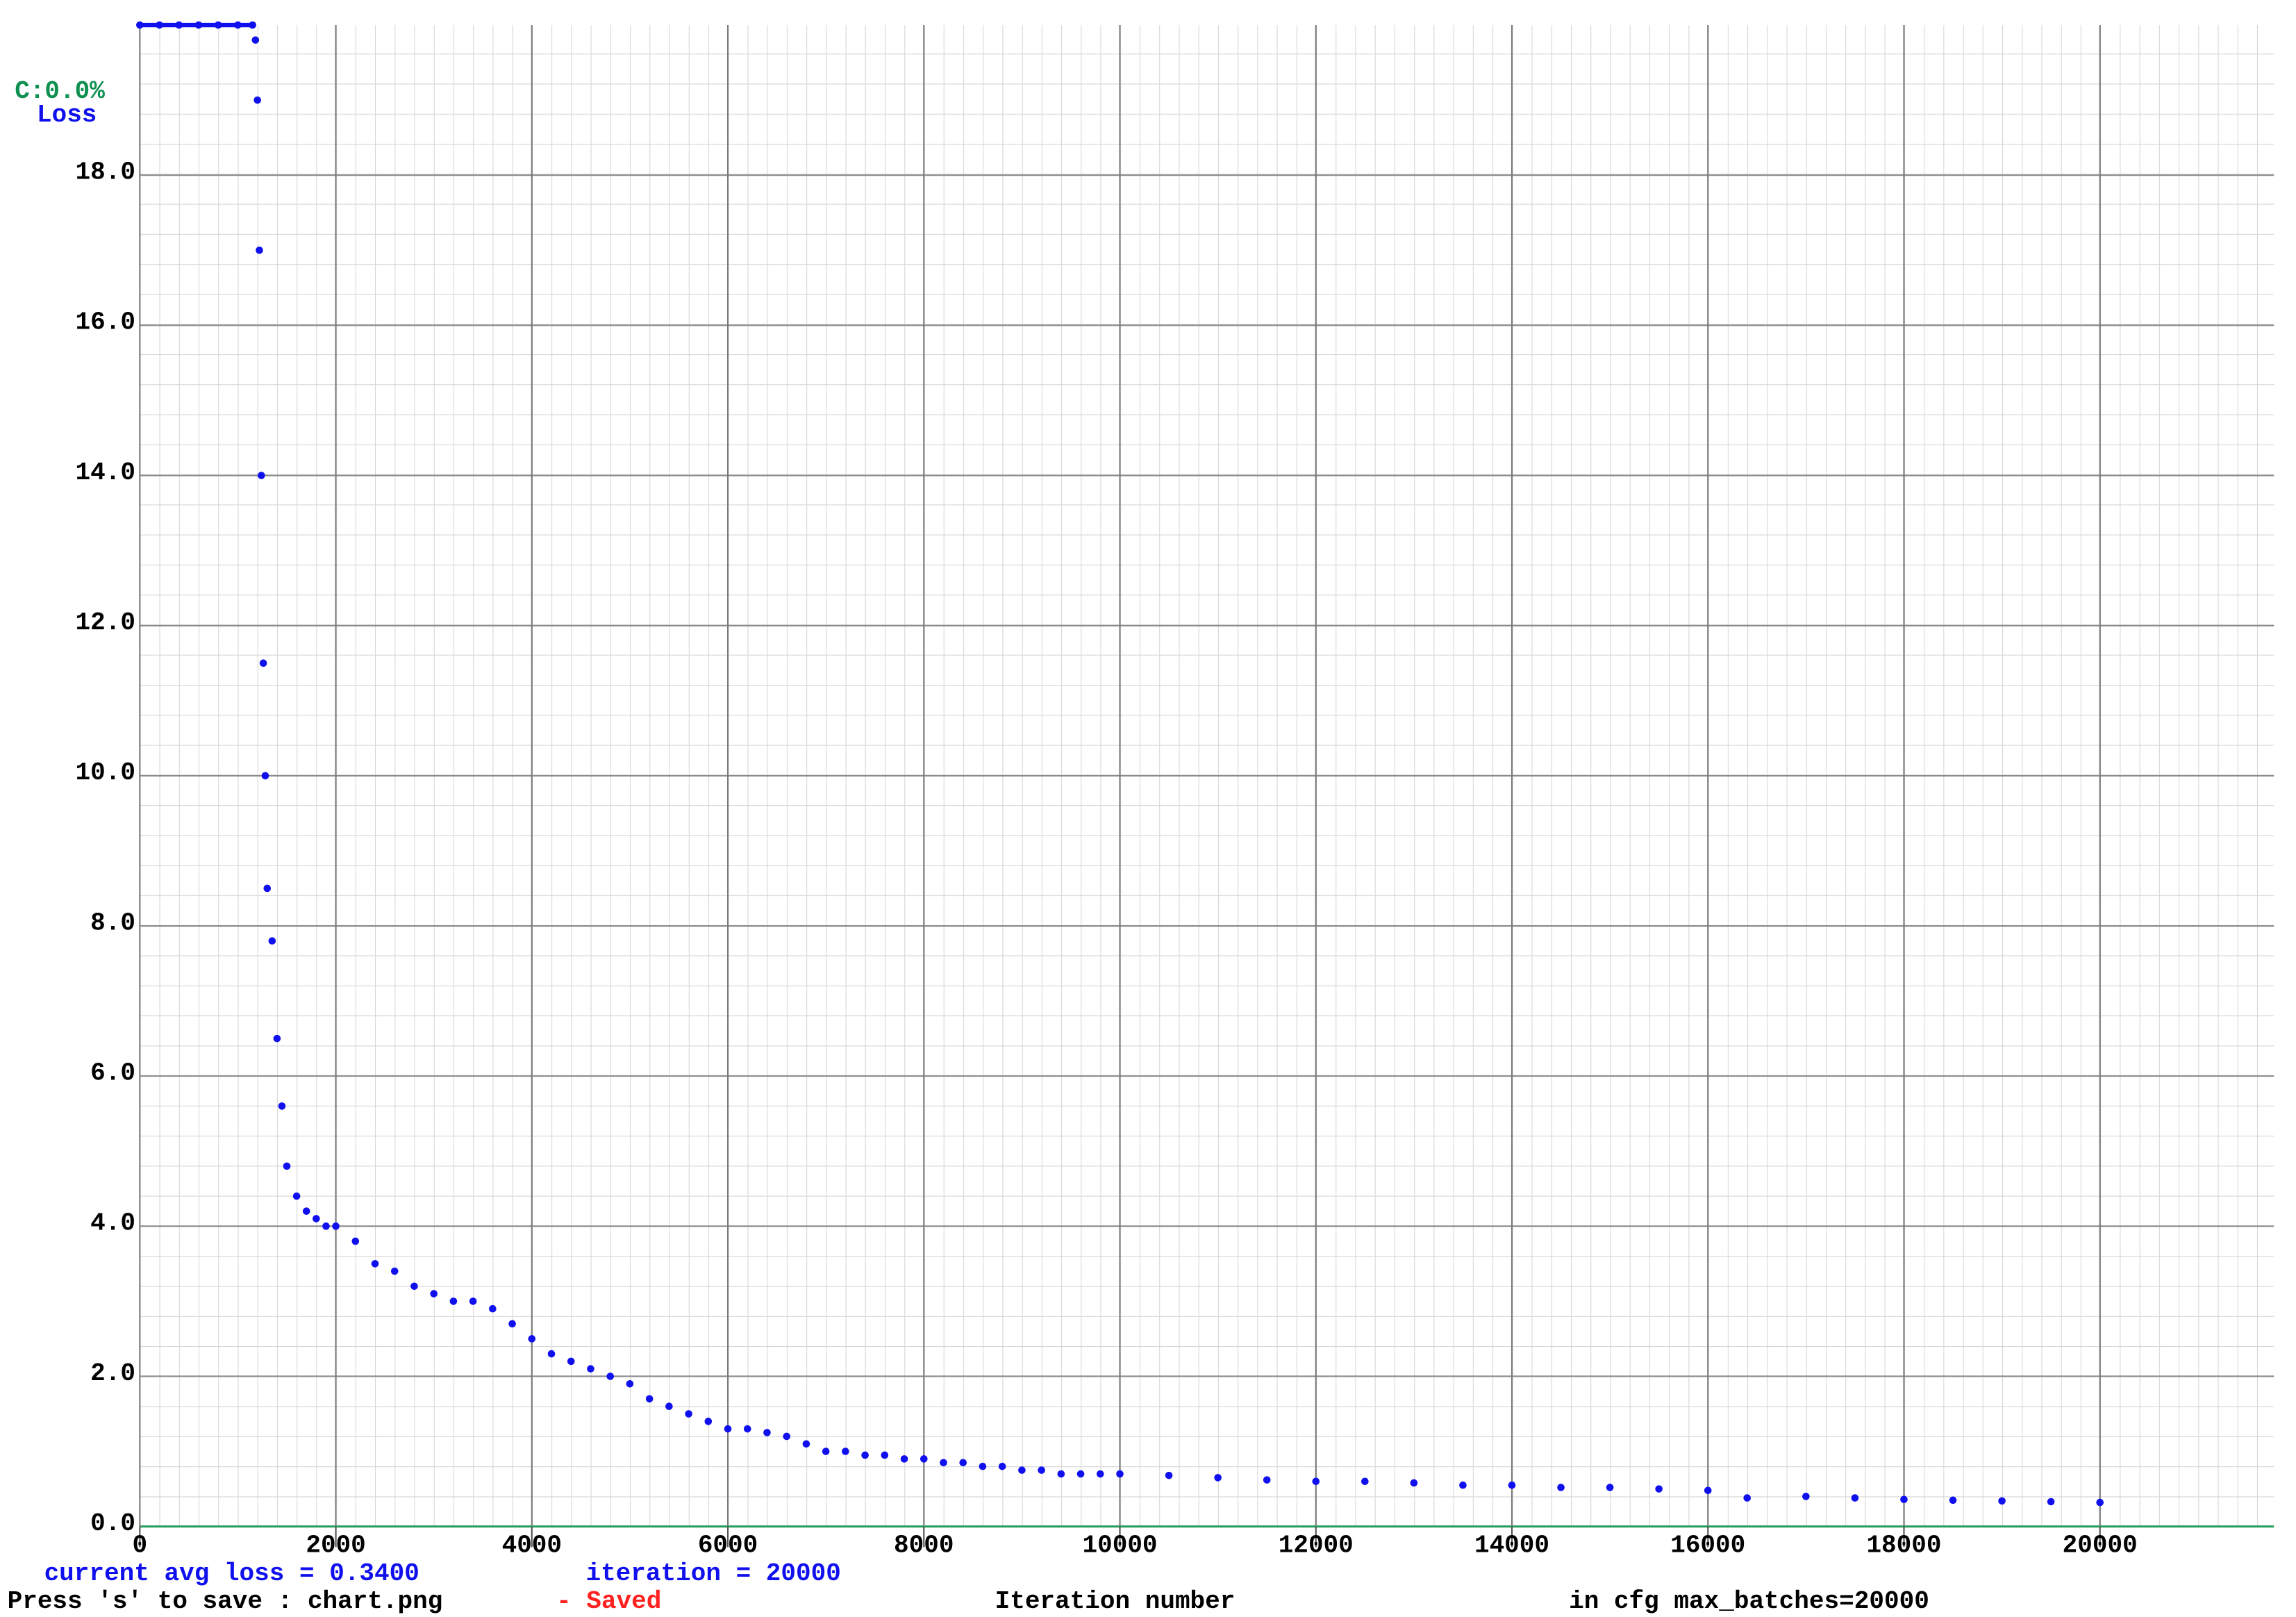 The image size is (2296, 1617). I want to click on y-tick-label: 0.0, so click(112, 1523).